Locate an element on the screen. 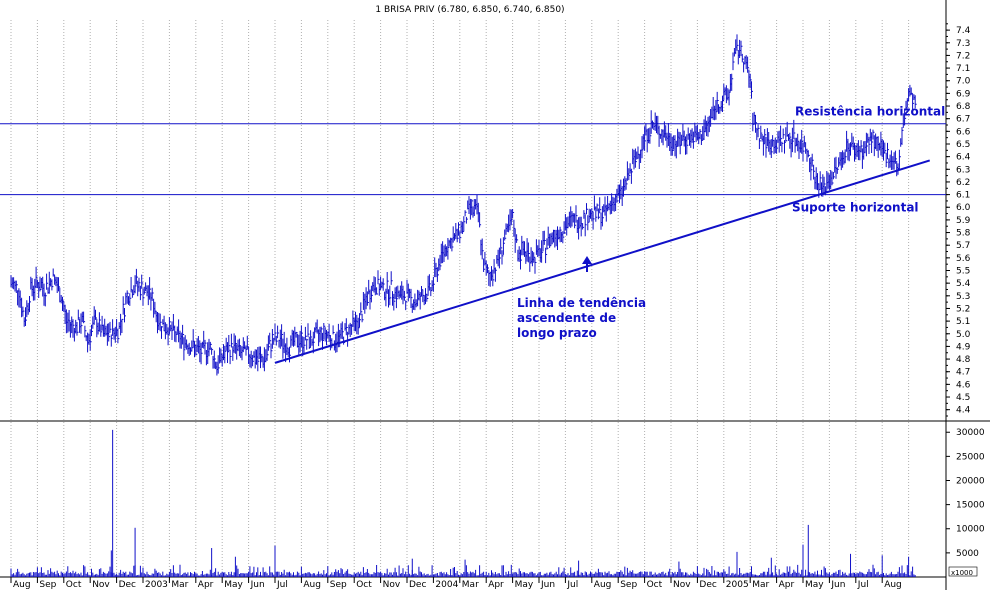 Image resolution: width=990 pixels, height=590 pixels. price-tick-label: 4.7 is located at coordinates (963, 373).